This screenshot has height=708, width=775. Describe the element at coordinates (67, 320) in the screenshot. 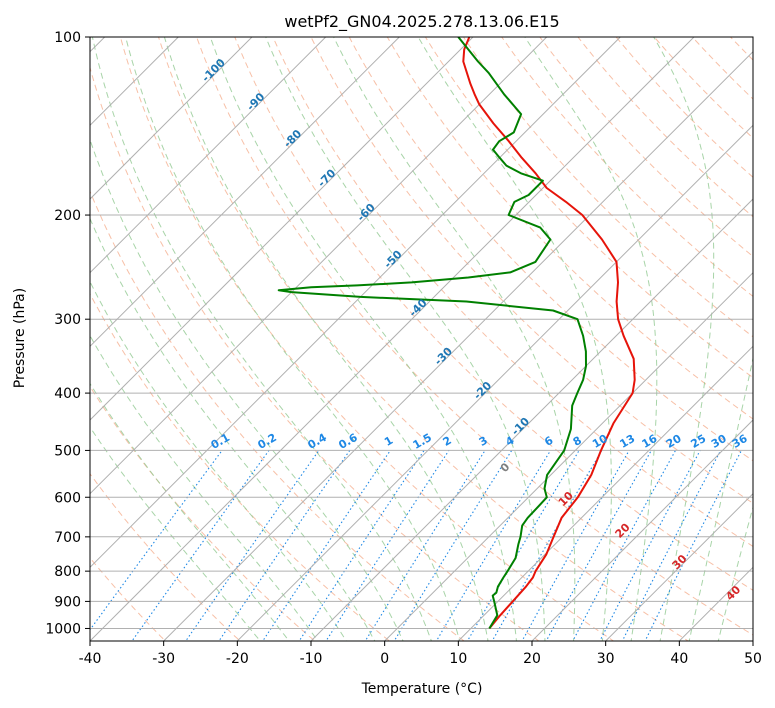

I see `y-tick-label: 300` at that location.